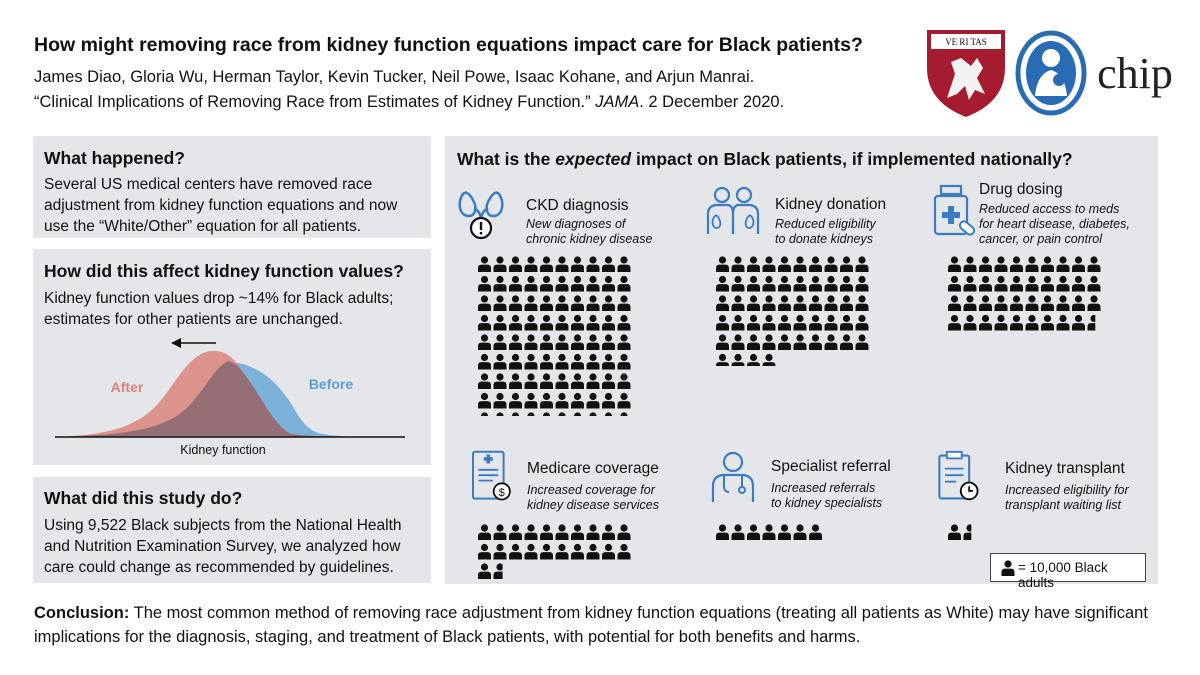  Describe the element at coordinates (1067, 490) in the screenshot. I see `impact-desc-transplant-line1: Increased eligibility for` at that location.